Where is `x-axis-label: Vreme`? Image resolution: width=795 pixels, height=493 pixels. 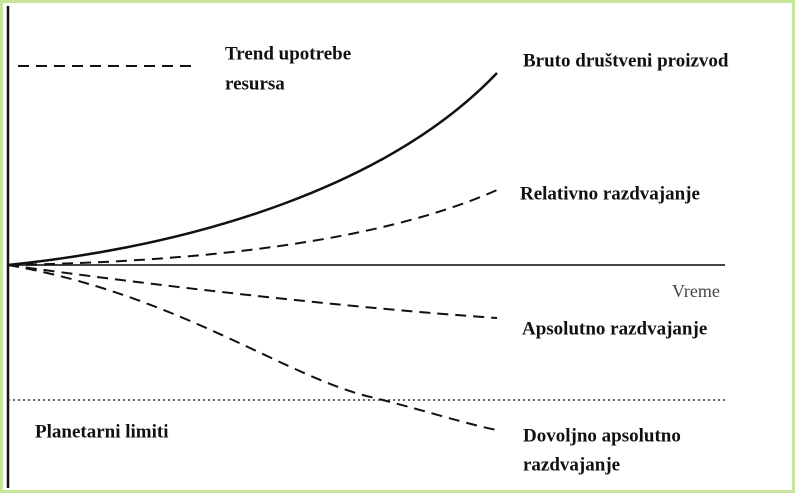 x-axis-label: Vreme is located at coordinates (696, 291).